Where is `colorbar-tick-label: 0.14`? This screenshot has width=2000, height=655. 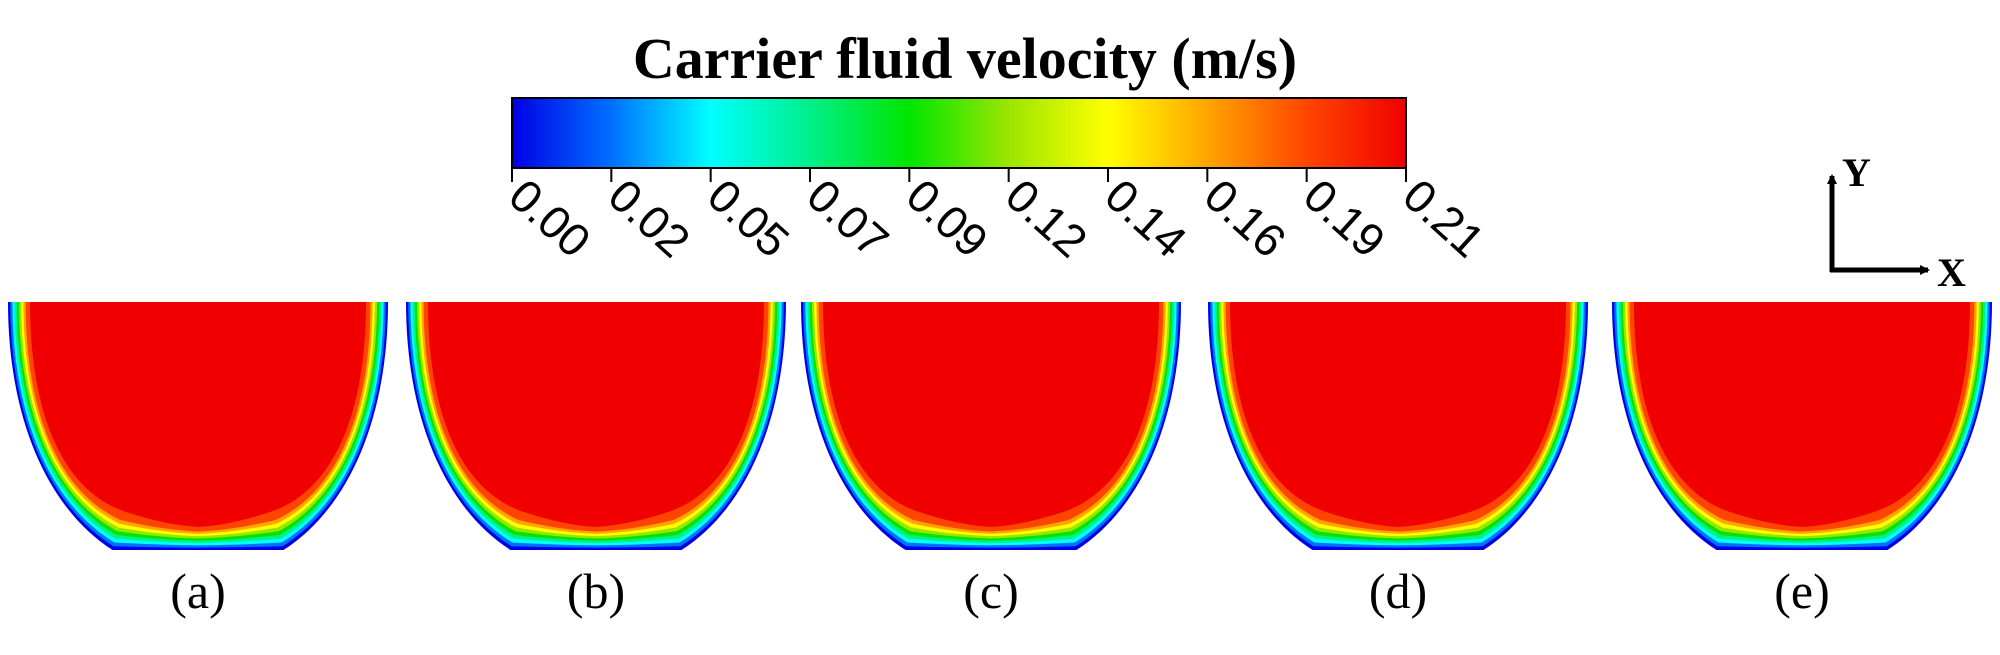
colorbar-tick-label: 0.14 is located at coordinates (1145, 218).